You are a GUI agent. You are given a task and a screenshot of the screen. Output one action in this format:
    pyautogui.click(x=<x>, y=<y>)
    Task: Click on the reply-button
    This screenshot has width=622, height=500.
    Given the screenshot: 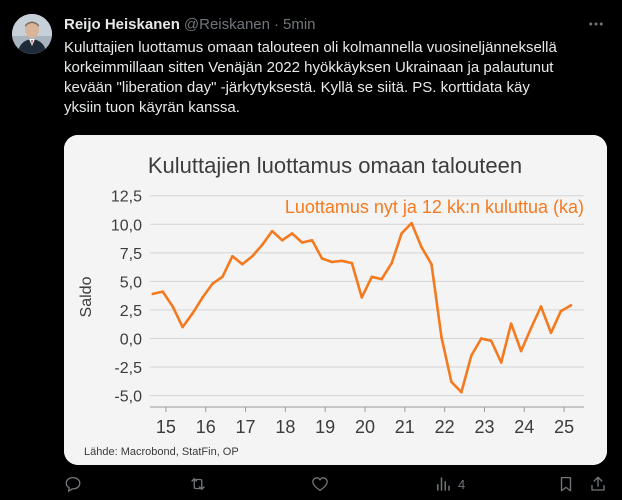 What is the action you would take?
    pyautogui.click(x=73, y=484)
    